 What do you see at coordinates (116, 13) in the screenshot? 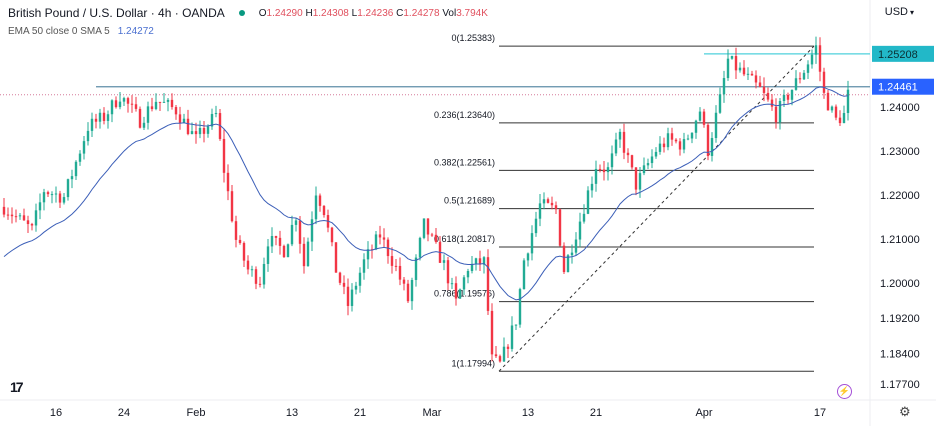
I see `symbol-title: British Pound / U.S. Dollar · 4h · OANDA` at bounding box center [116, 13].